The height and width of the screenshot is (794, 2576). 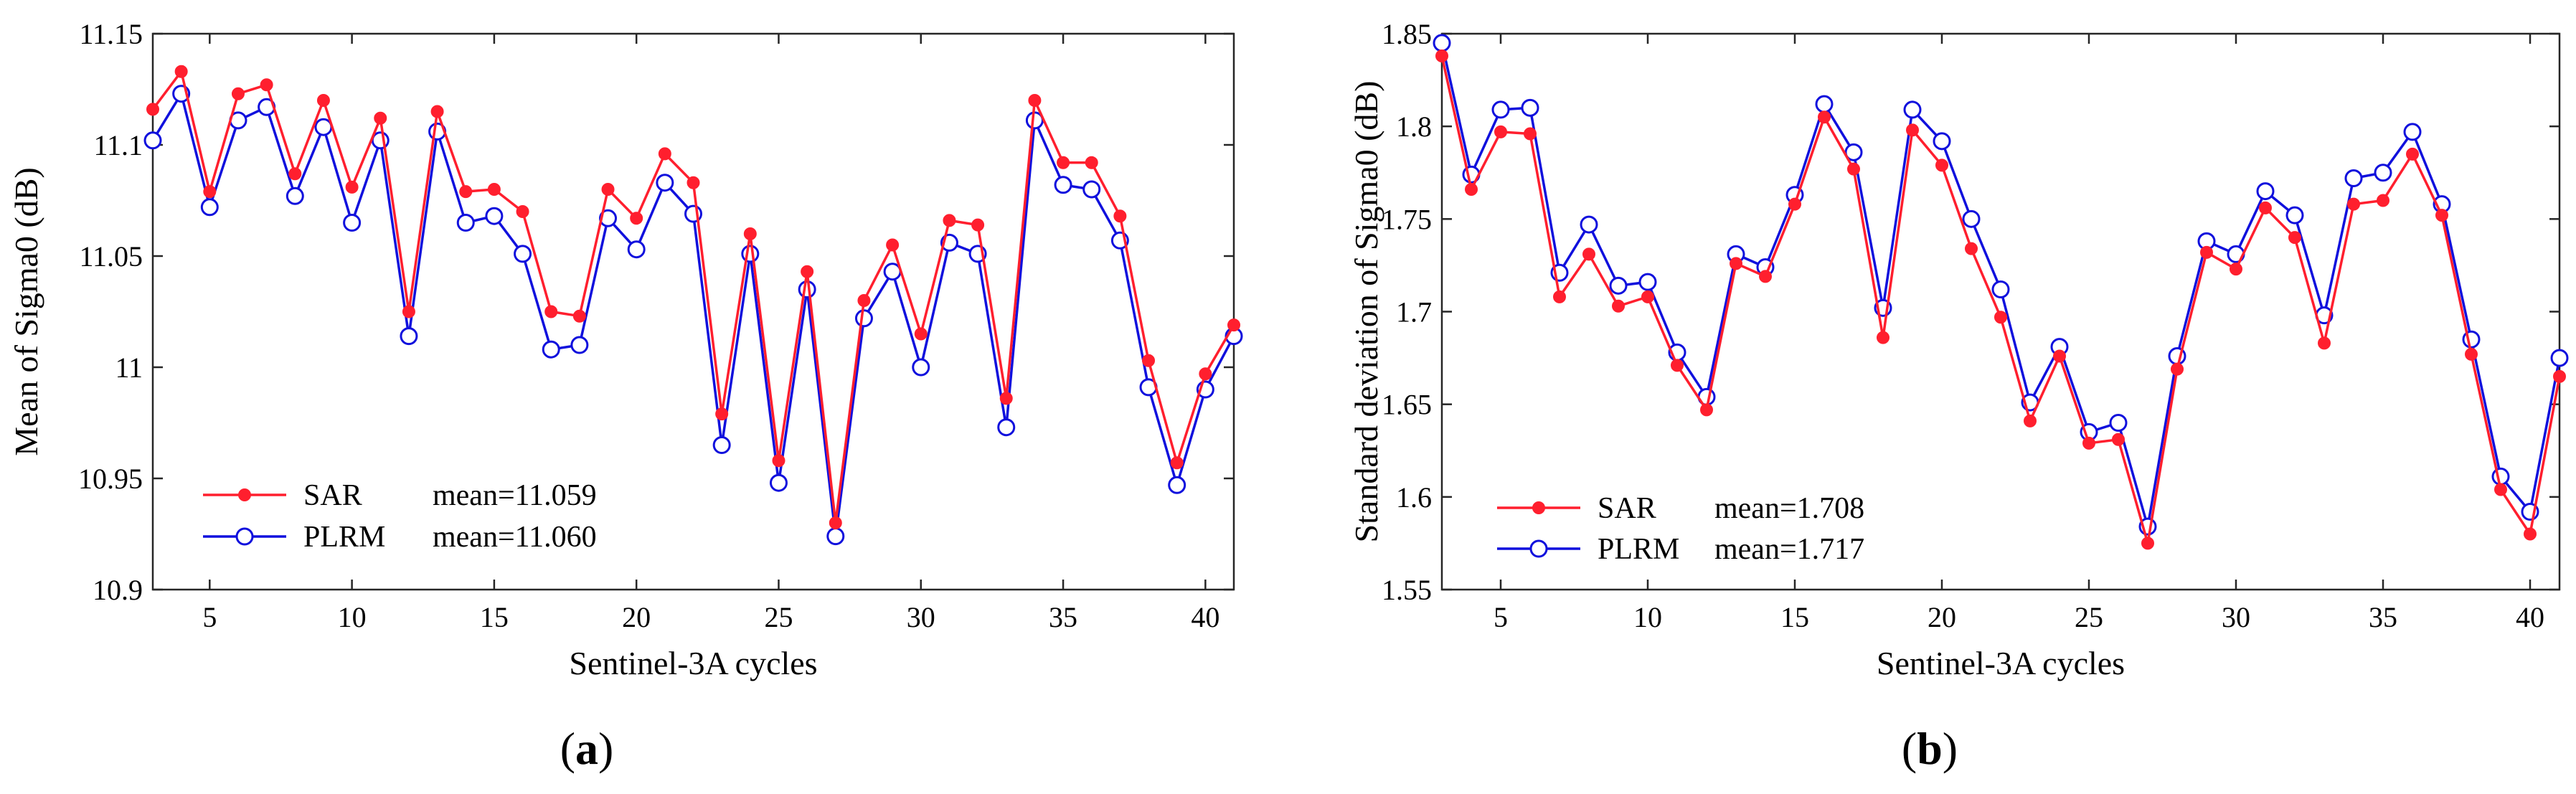 What do you see at coordinates (129, 367) in the screenshot?
I see `y-tick-label: 11` at bounding box center [129, 367].